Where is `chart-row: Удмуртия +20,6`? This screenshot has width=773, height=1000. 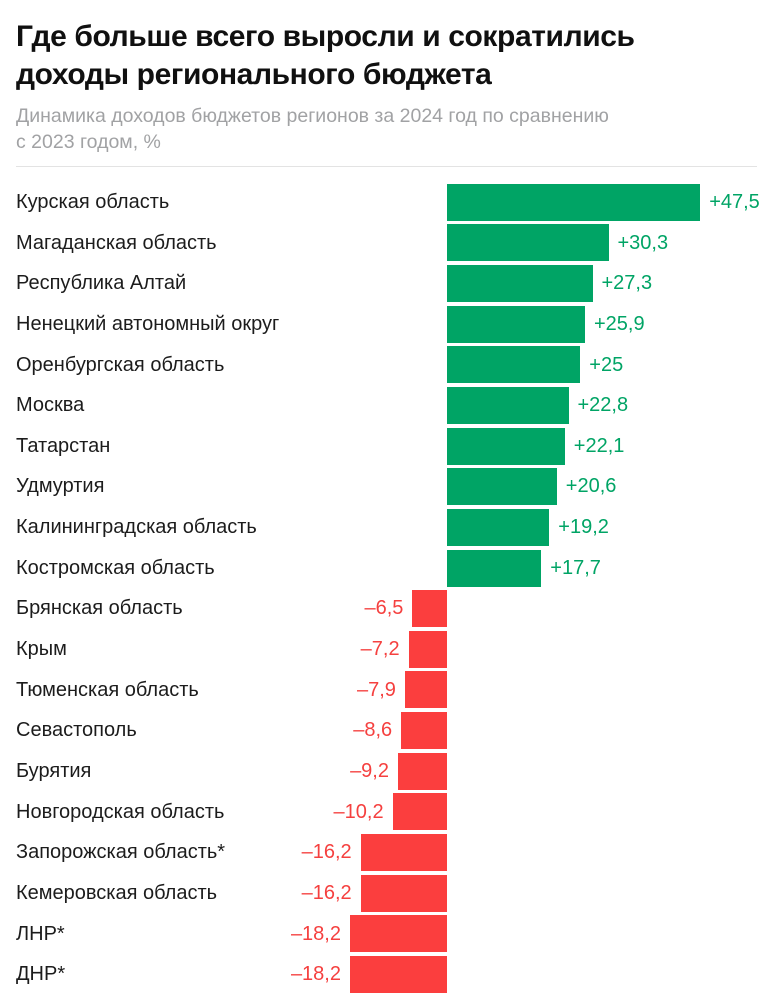
chart-row: Удмуртия +20,6 is located at coordinates (386, 486).